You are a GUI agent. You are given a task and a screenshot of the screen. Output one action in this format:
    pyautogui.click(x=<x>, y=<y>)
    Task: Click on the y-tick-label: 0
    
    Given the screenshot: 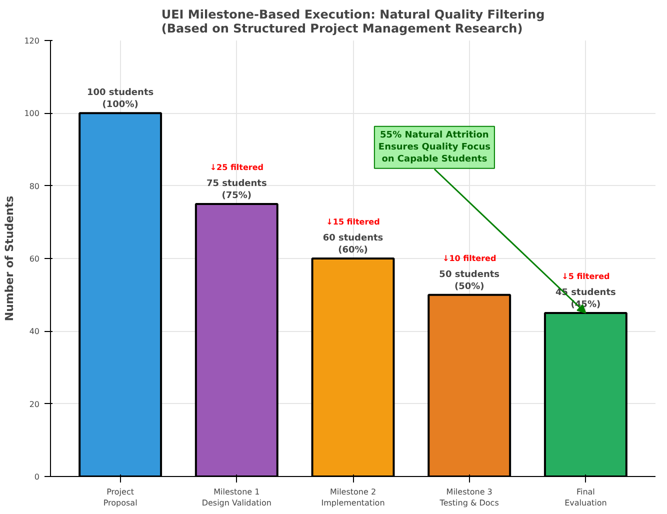 What is the action you would take?
    pyautogui.click(x=37, y=477)
    